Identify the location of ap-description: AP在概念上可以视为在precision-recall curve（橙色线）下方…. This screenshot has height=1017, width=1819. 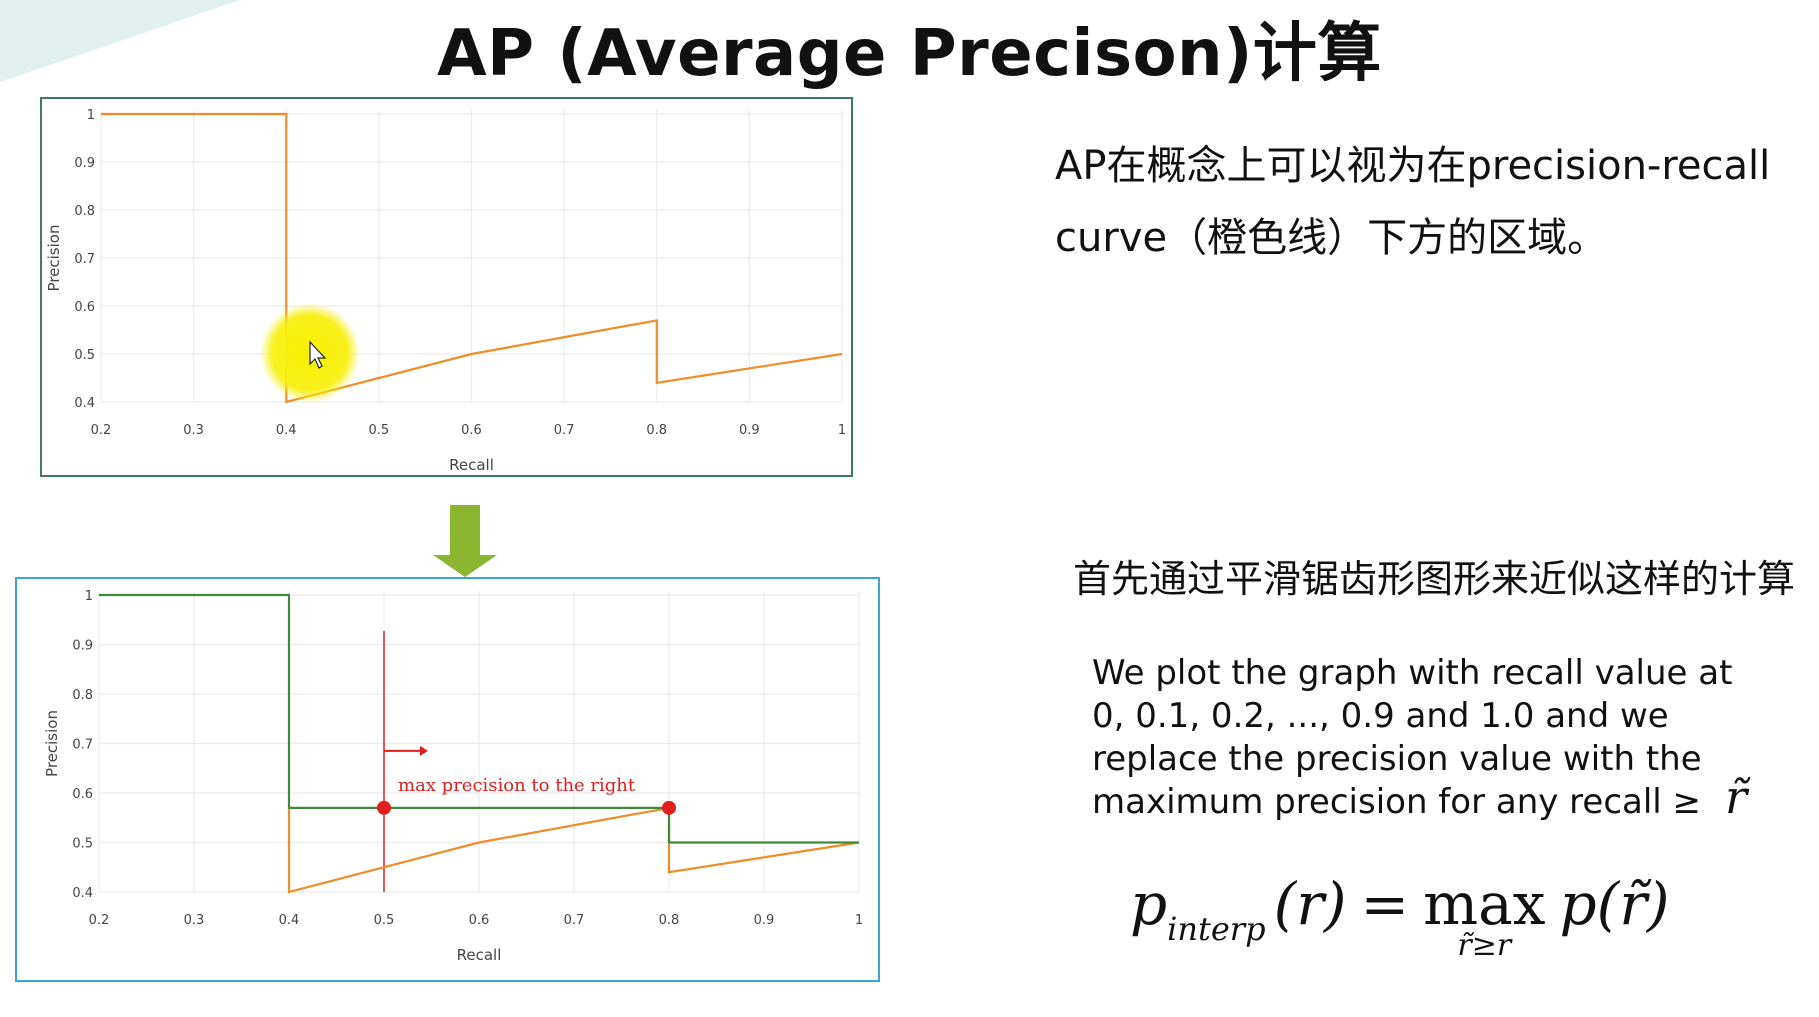
(1425, 202).